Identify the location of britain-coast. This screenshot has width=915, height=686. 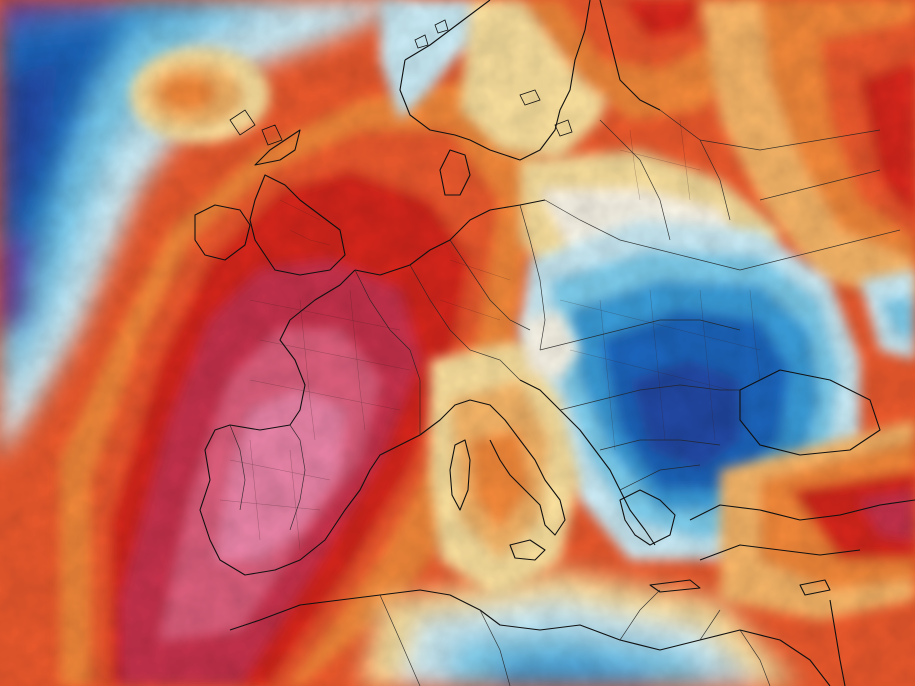
(297, 225).